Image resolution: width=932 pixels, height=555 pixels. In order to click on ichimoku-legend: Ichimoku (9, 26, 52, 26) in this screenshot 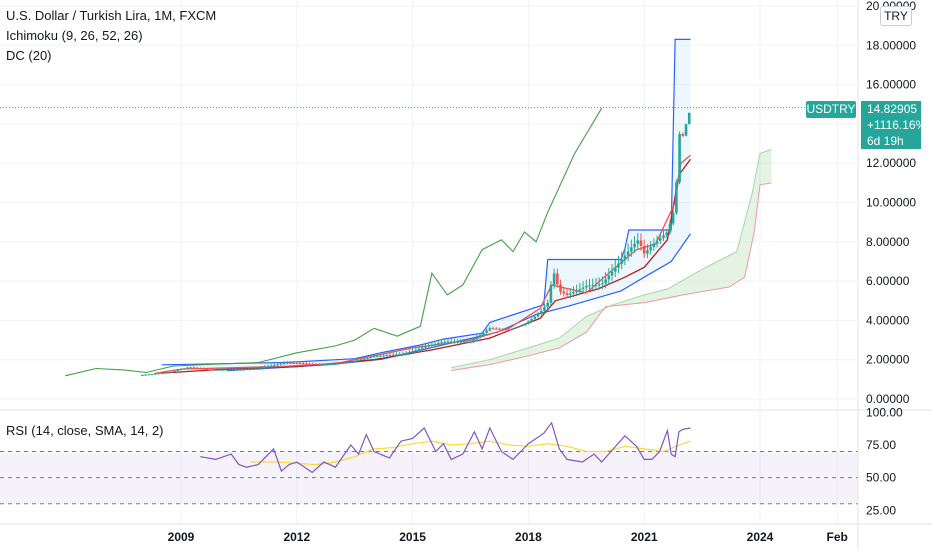, I will do `click(74, 35)`.